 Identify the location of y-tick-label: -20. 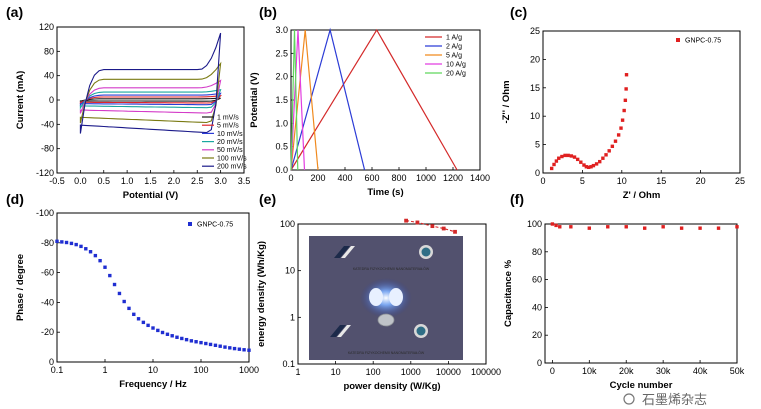
(47, 332).